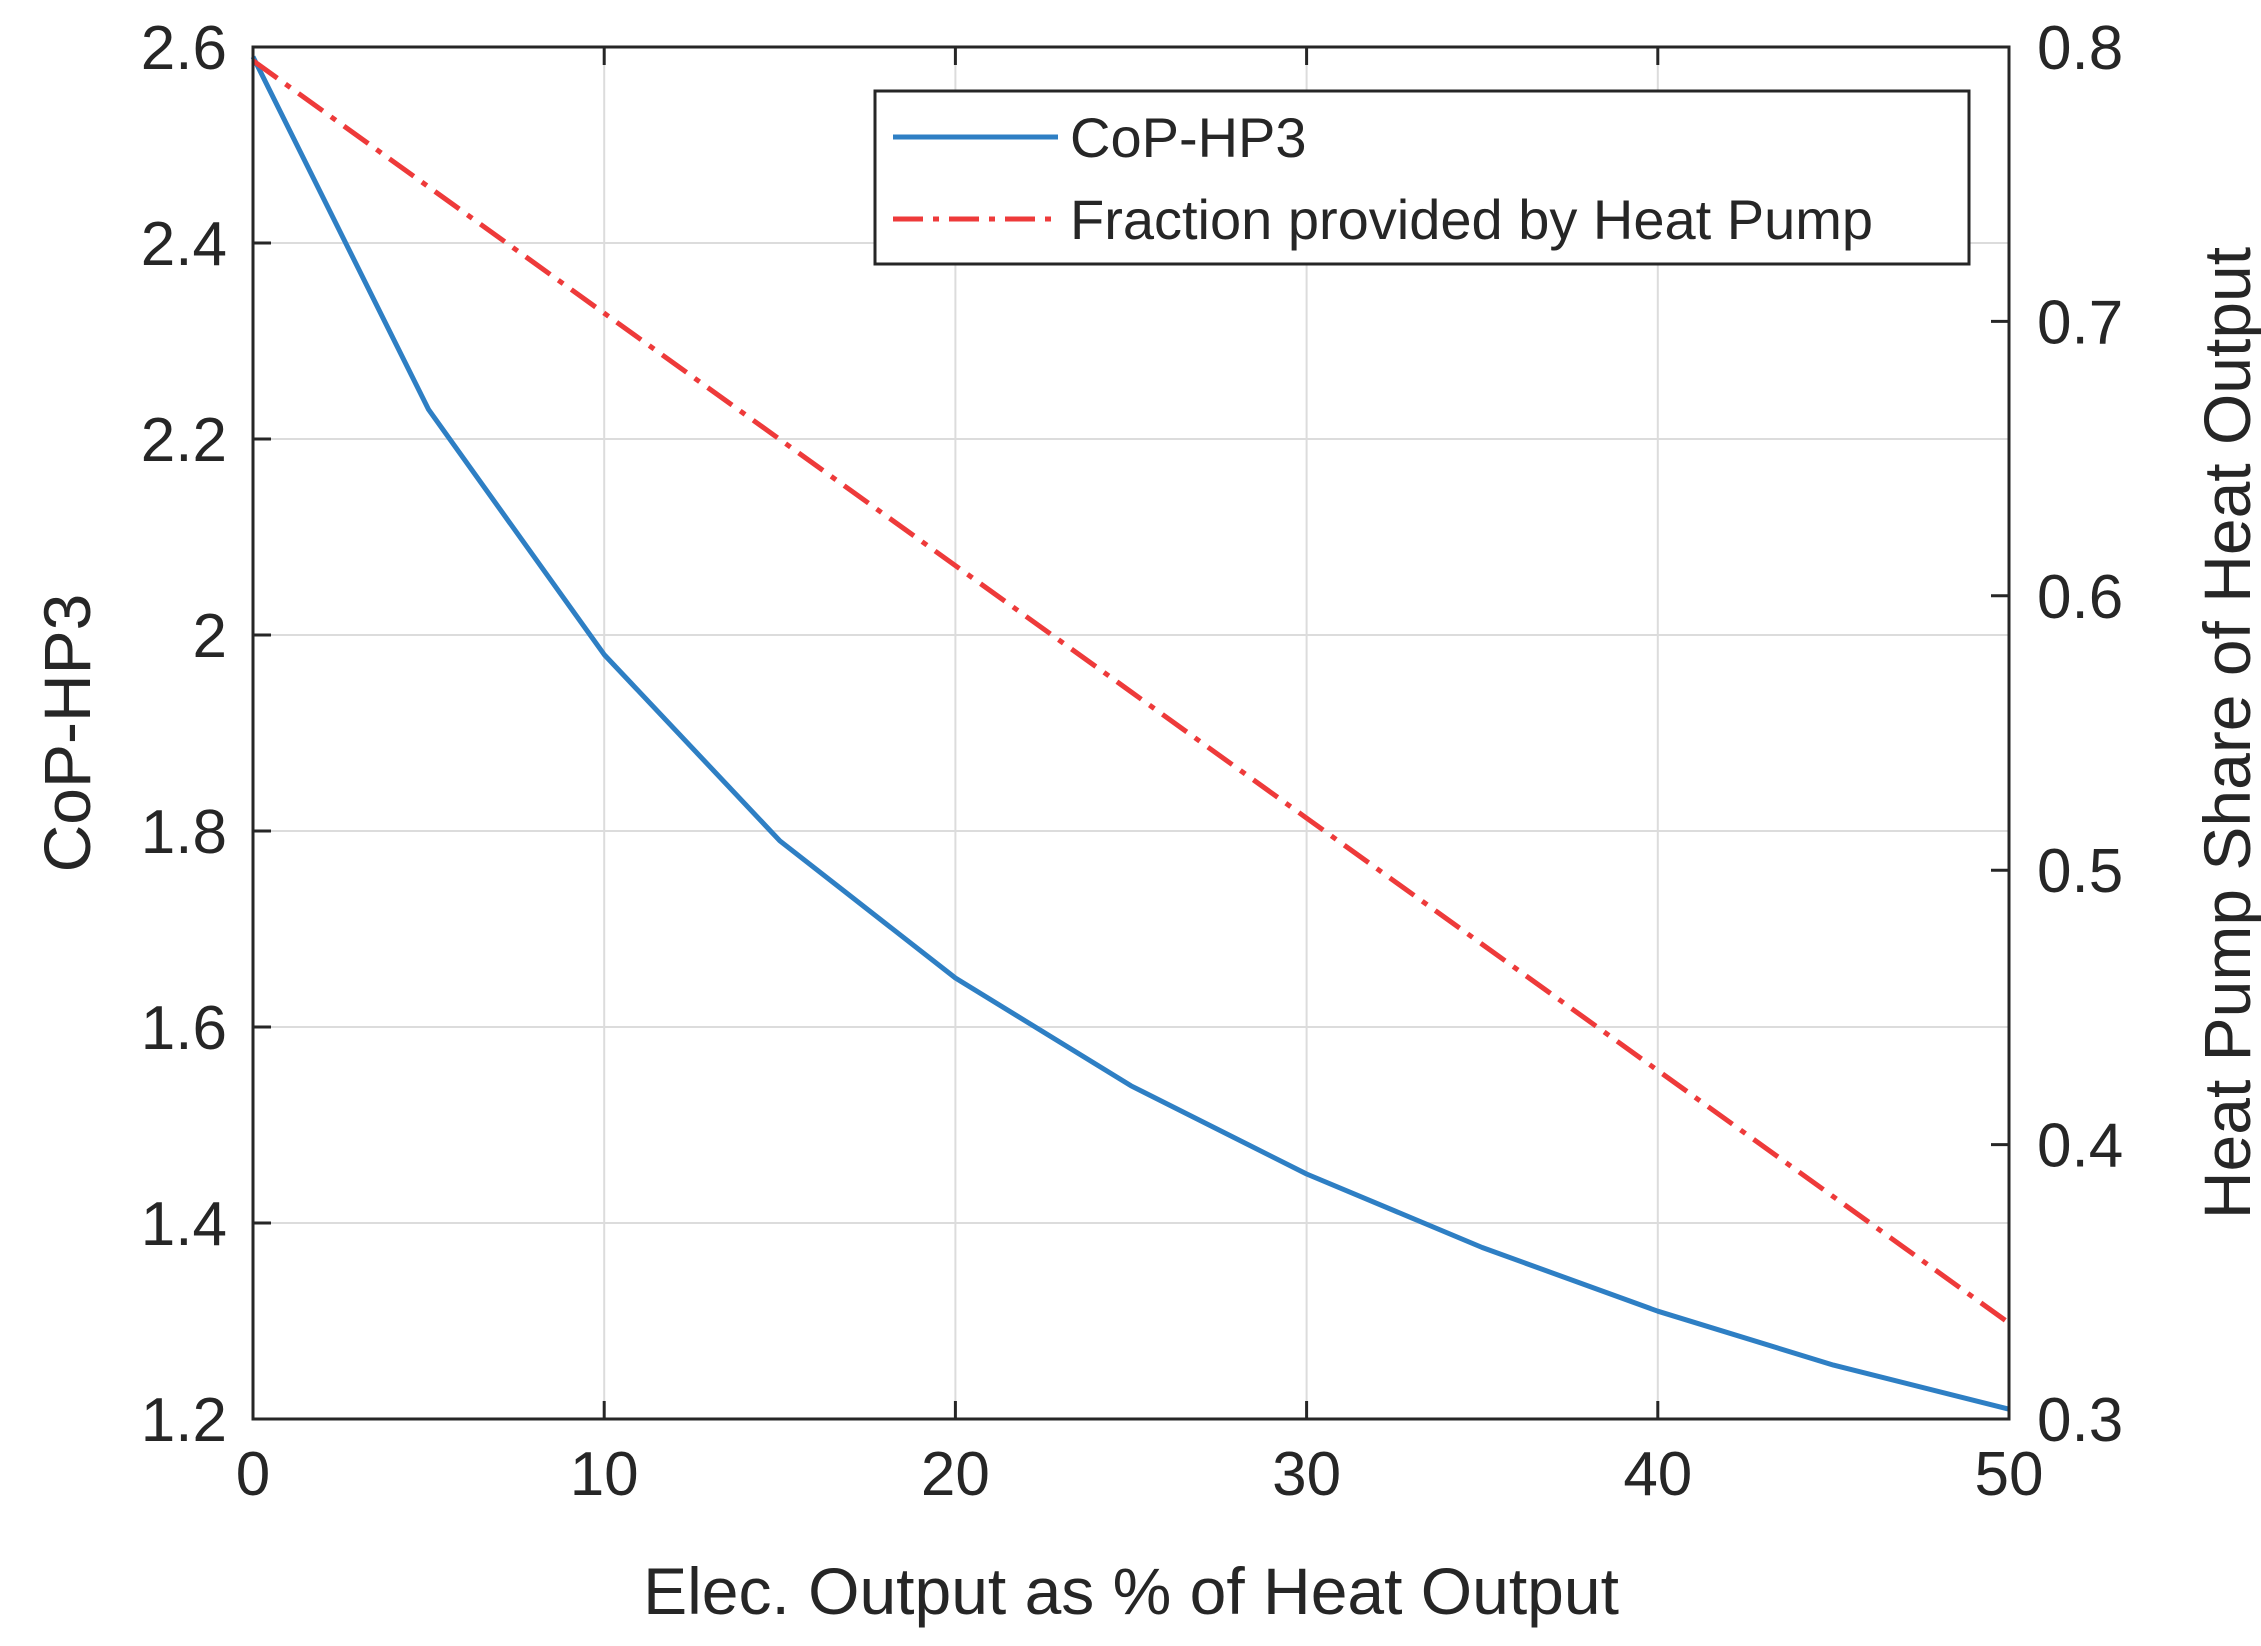  I want to click on y-axis-title: CoP-HP3, so click(67, 733).